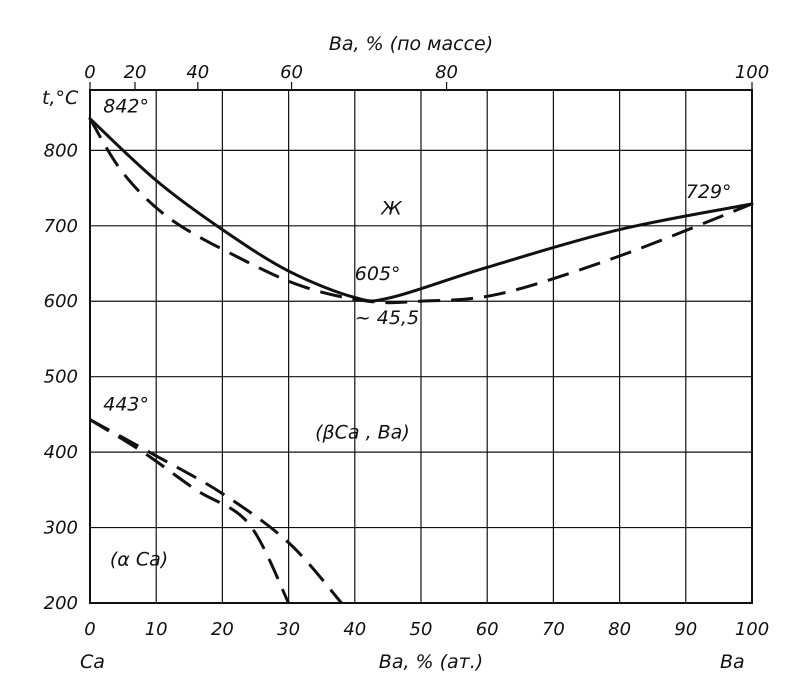 The height and width of the screenshot is (700, 810). Describe the element at coordinates (139, 559) in the screenshot. I see `annotation-label: (α Ca)` at that location.